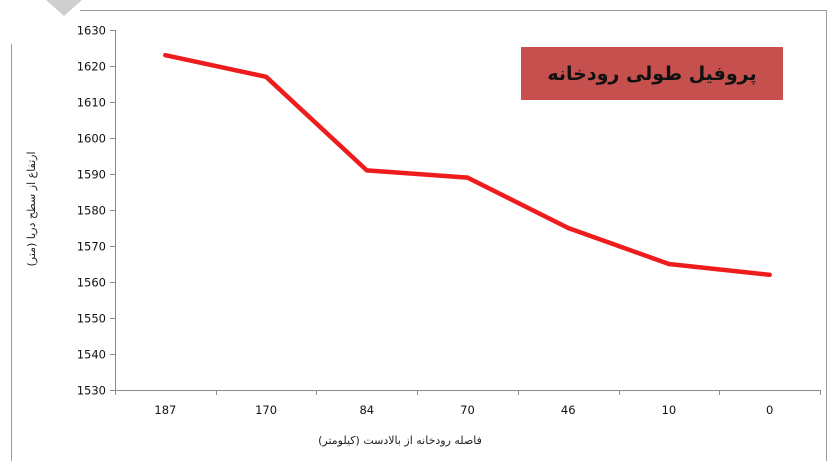  I want to click on y-tick-label: 1560, so click(91, 283).